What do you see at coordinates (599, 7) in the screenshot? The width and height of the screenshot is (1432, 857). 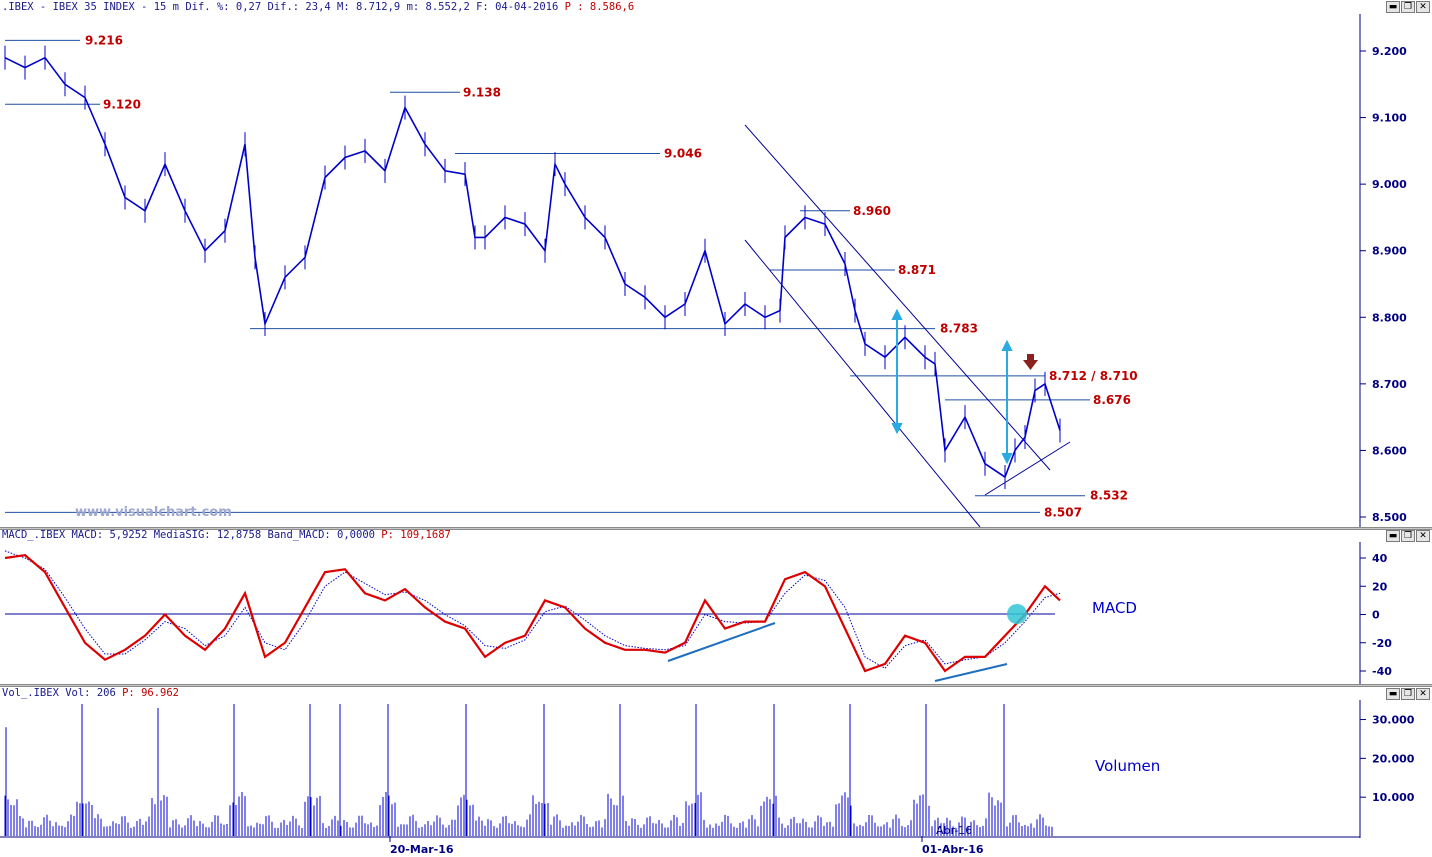 I see `price-panel-last-price: P : 8.586,6` at bounding box center [599, 7].